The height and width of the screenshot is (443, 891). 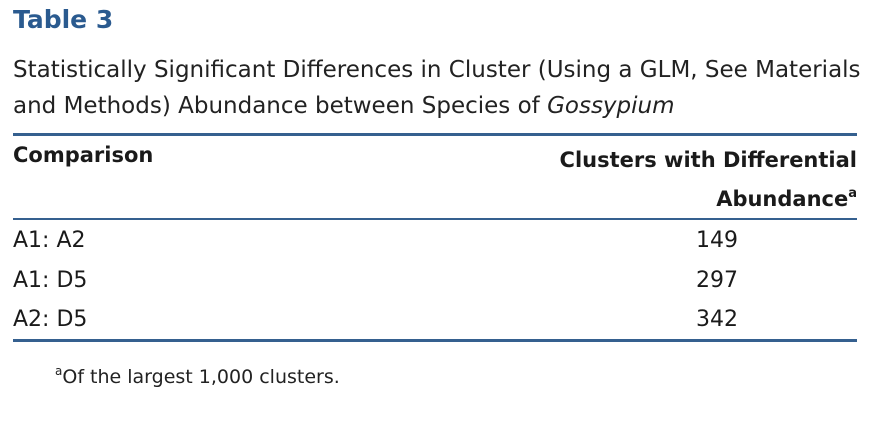 I want to click on header-clusters-line1: Clusters with Differential, so click(x=708, y=160).